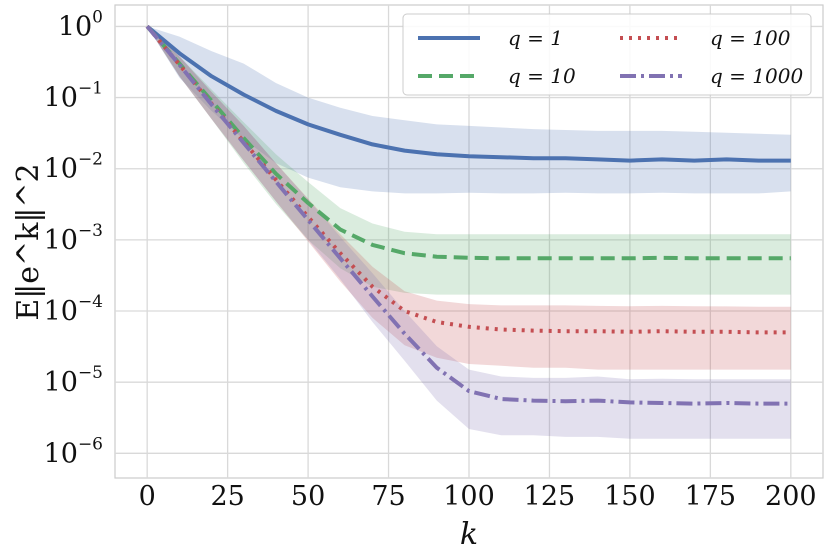 Image resolution: width=830 pixels, height=554 pixels. What do you see at coordinates (73, 309) in the screenshot?
I see `y-tick-label: 10⁻⁴` at bounding box center [73, 309].